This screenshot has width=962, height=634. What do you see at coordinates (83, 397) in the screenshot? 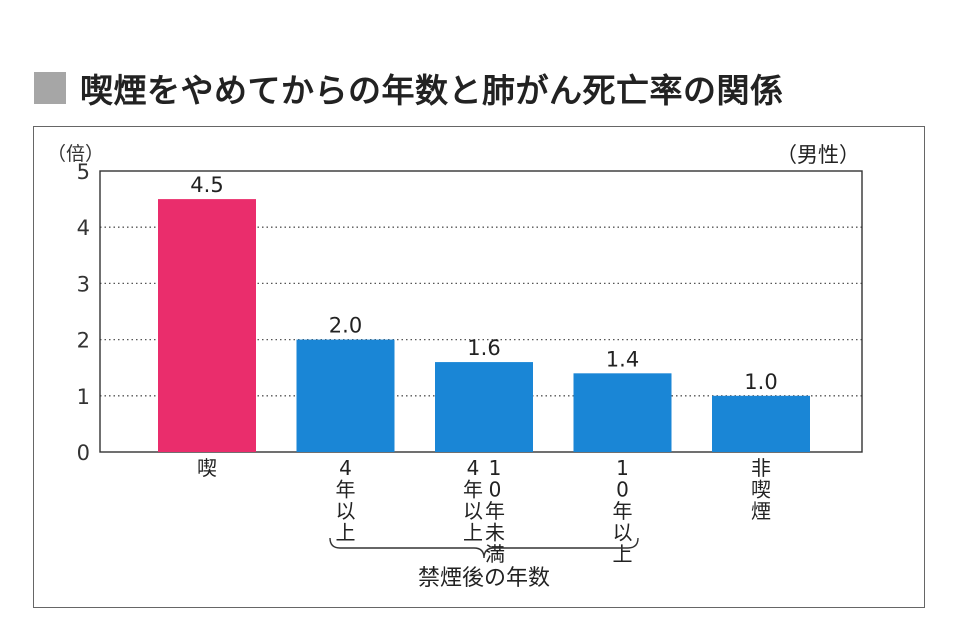
I see `y-tick-label: 1` at bounding box center [83, 397].